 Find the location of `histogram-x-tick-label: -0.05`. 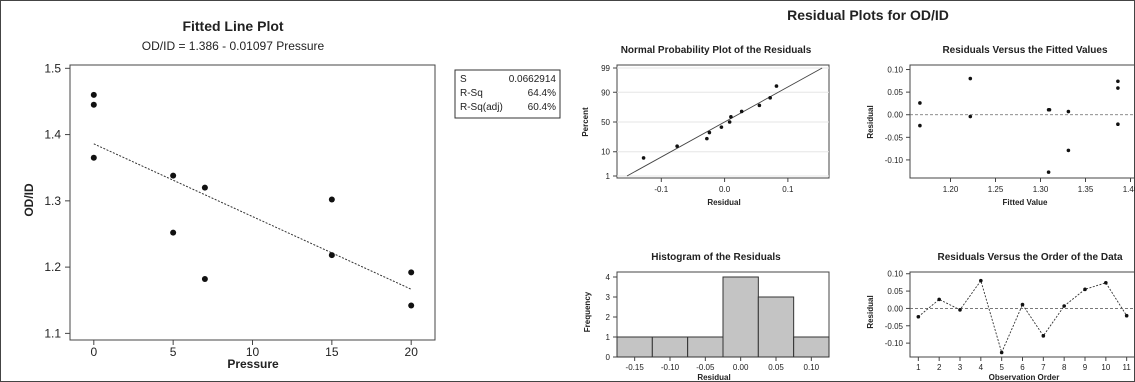

histogram-x-tick-label: -0.05 is located at coordinates (705, 367).